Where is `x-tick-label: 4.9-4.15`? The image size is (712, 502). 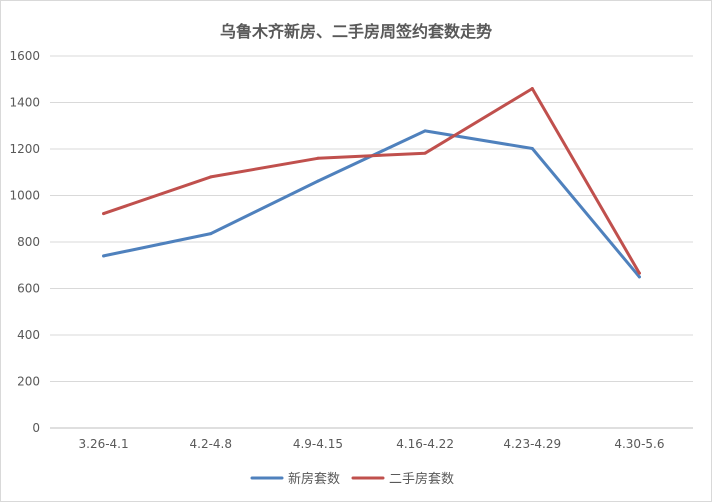 x-tick-label: 4.9-4.15 is located at coordinates (318, 444).